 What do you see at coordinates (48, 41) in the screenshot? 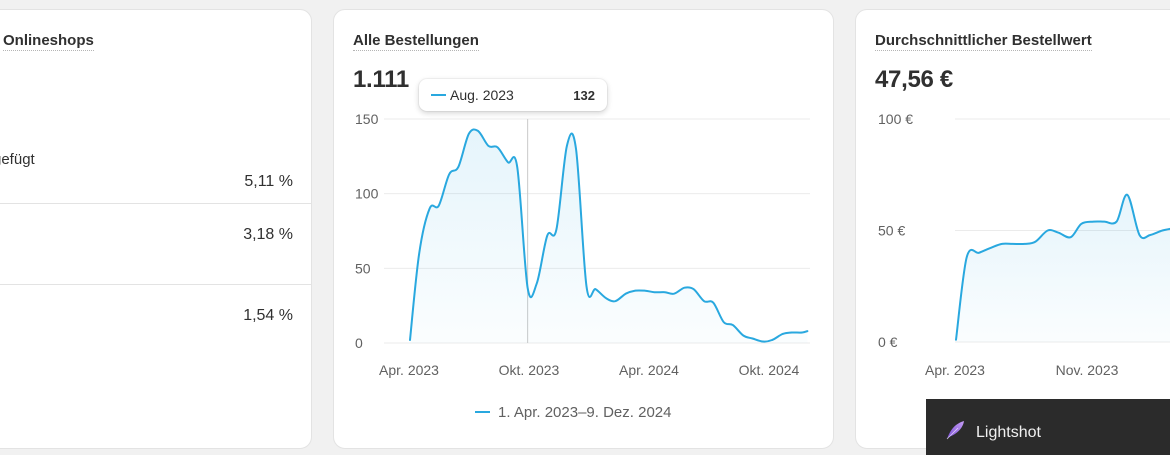
I see `online-stores-title: Onlineshops` at bounding box center [48, 41].